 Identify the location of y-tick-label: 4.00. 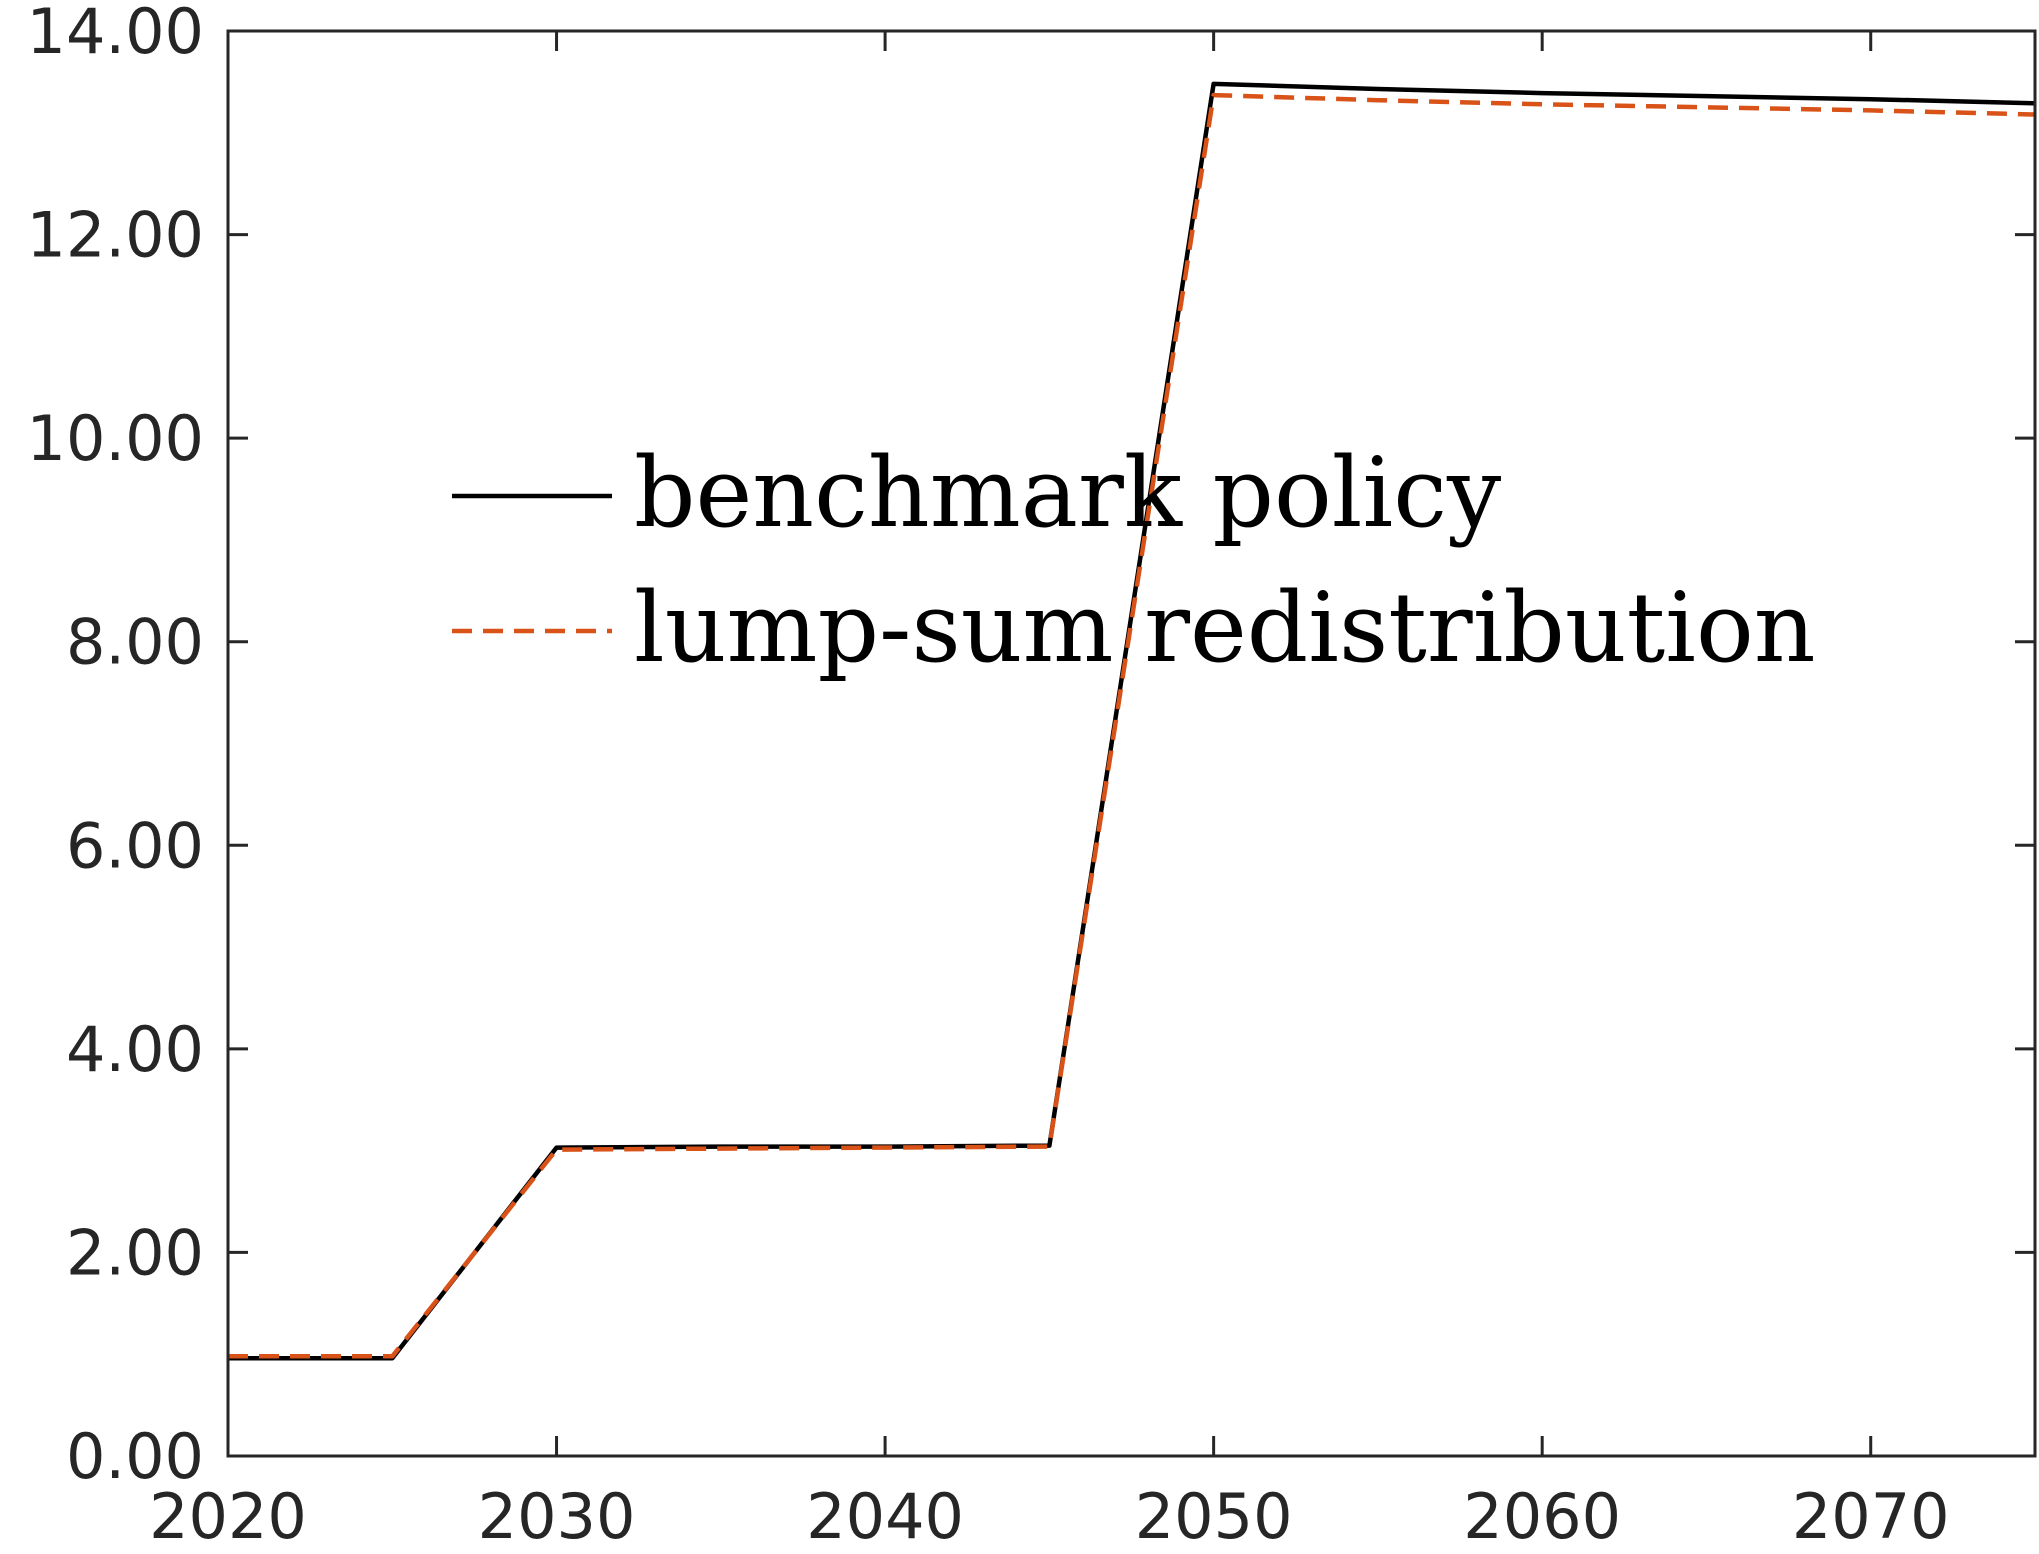
(135, 1049).